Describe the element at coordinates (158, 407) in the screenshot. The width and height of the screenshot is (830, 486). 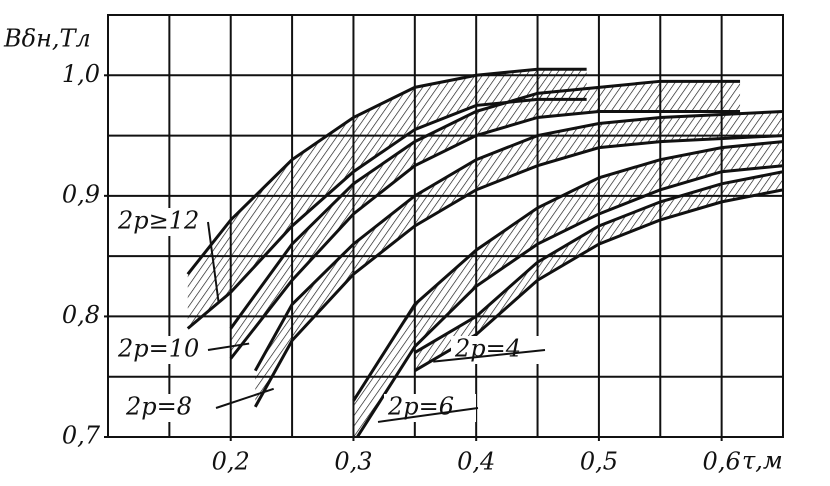
I see `series-label: 2p=8` at that location.